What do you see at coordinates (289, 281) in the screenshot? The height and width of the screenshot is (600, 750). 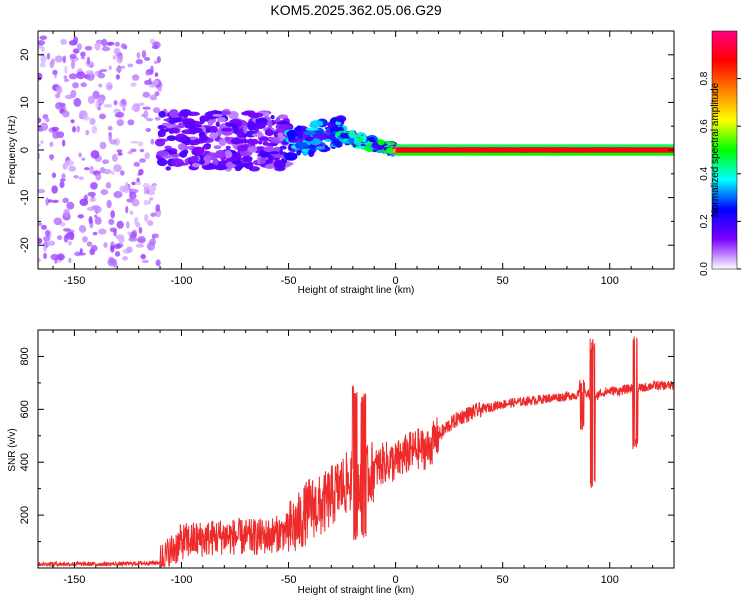 I see `spectrogram-x-tick-label: -50` at bounding box center [289, 281].